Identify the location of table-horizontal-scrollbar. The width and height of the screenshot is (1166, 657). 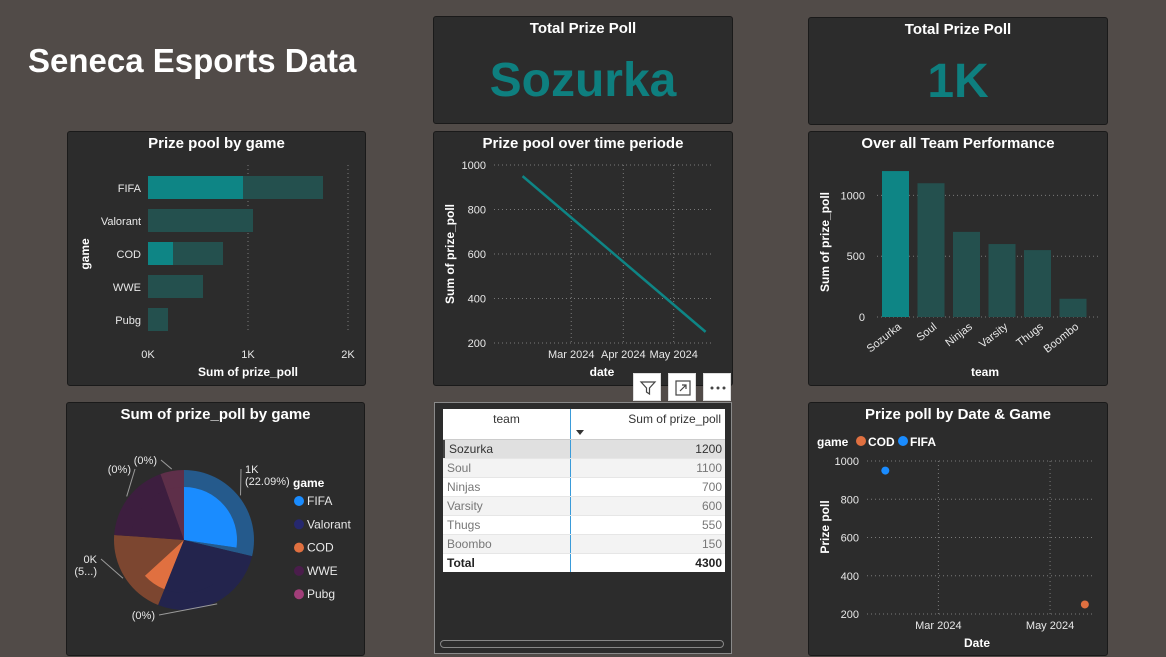
(582, 644).